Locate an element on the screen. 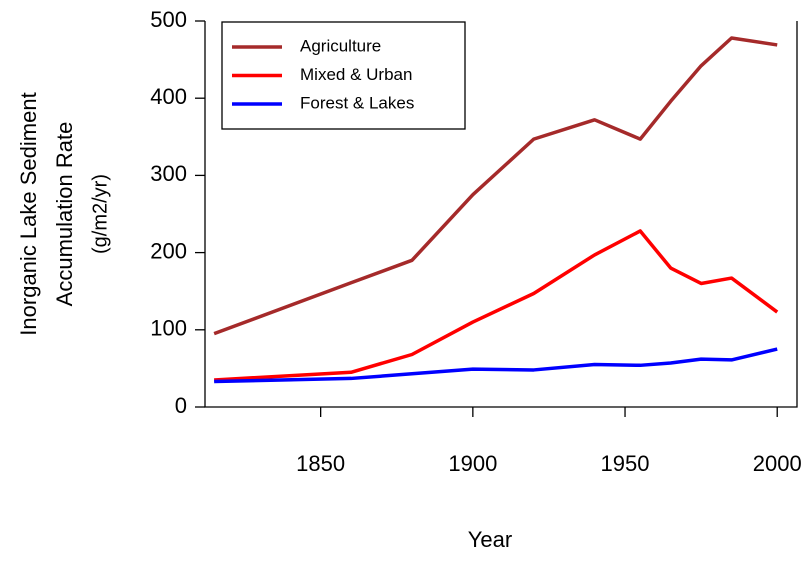 Image resolution: width=811 pixels, height=563 pixels. x-tick-label: 1850 is located at coordinates (320, 463).